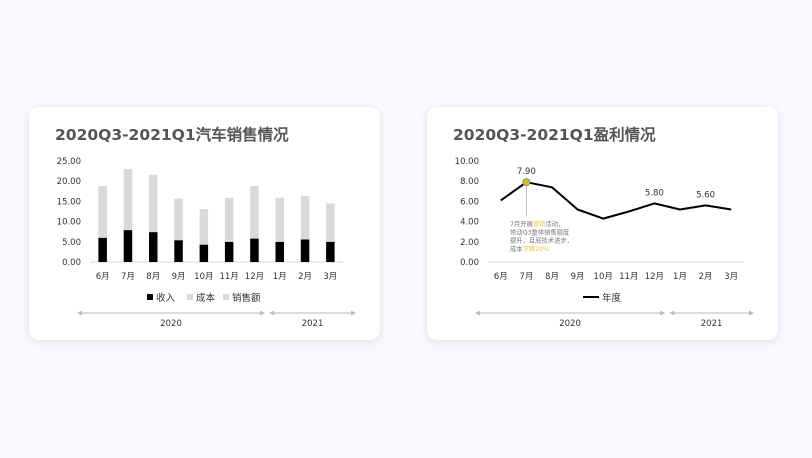 The image size is (812, 458). I want to click on y-tick-label: 4.00, so click(469, 223).